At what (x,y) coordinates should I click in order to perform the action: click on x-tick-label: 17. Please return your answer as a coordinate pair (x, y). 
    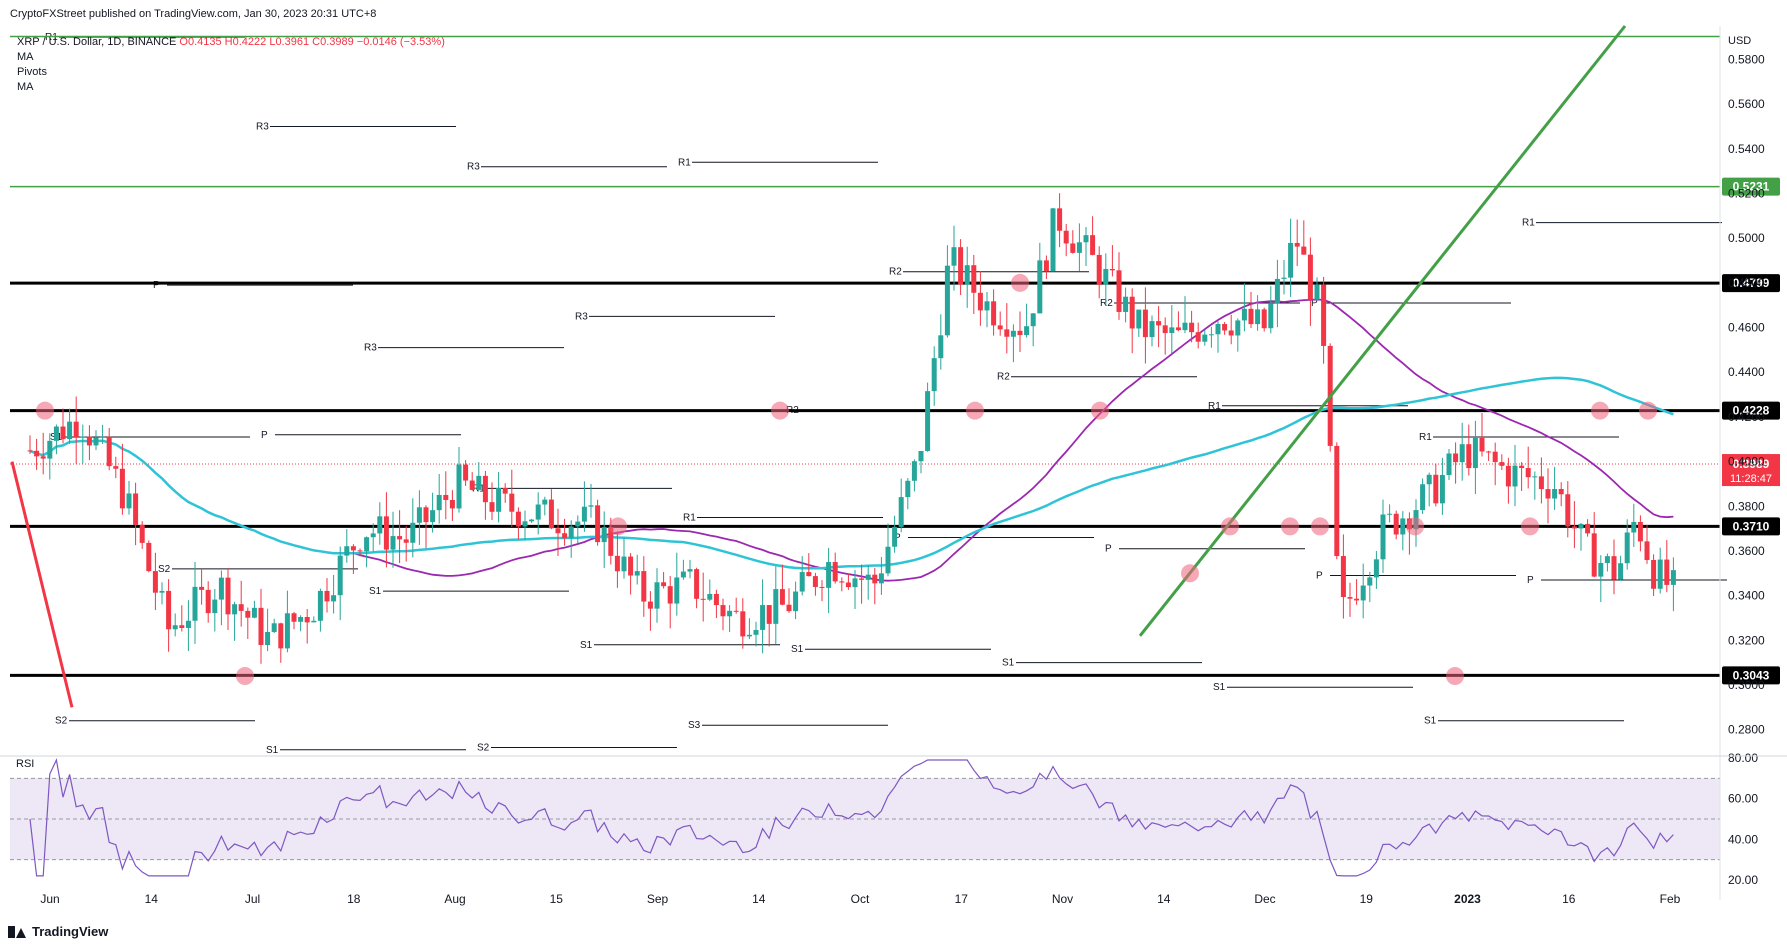
    Looking at the image, I should click on (962, 899).